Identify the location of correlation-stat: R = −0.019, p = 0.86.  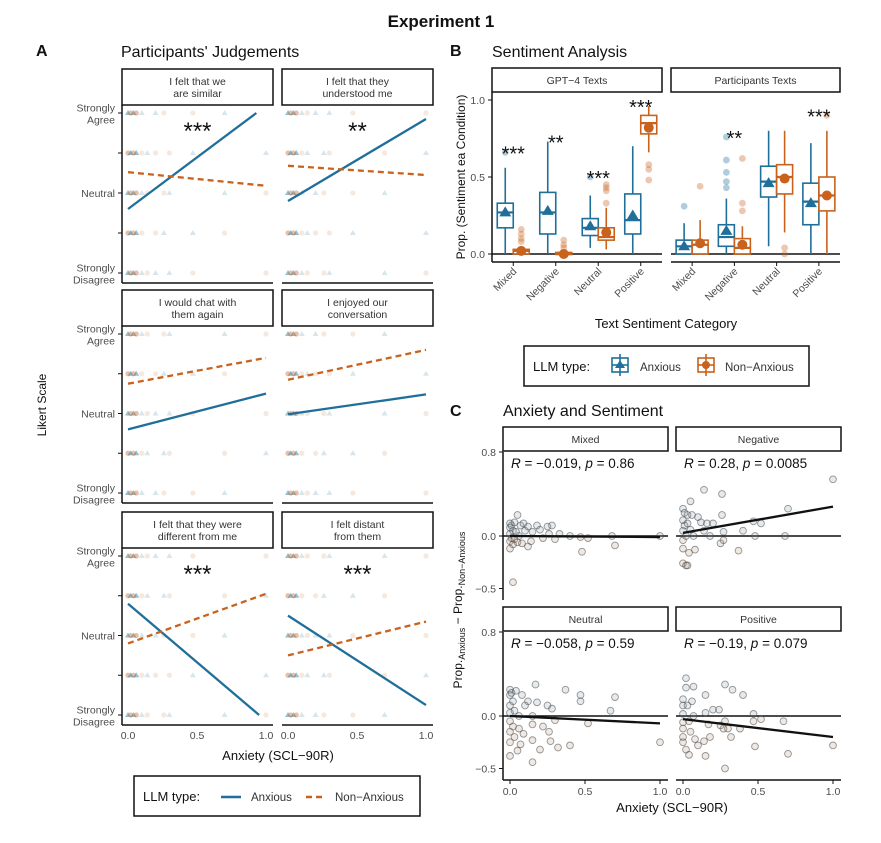
(573, 463).